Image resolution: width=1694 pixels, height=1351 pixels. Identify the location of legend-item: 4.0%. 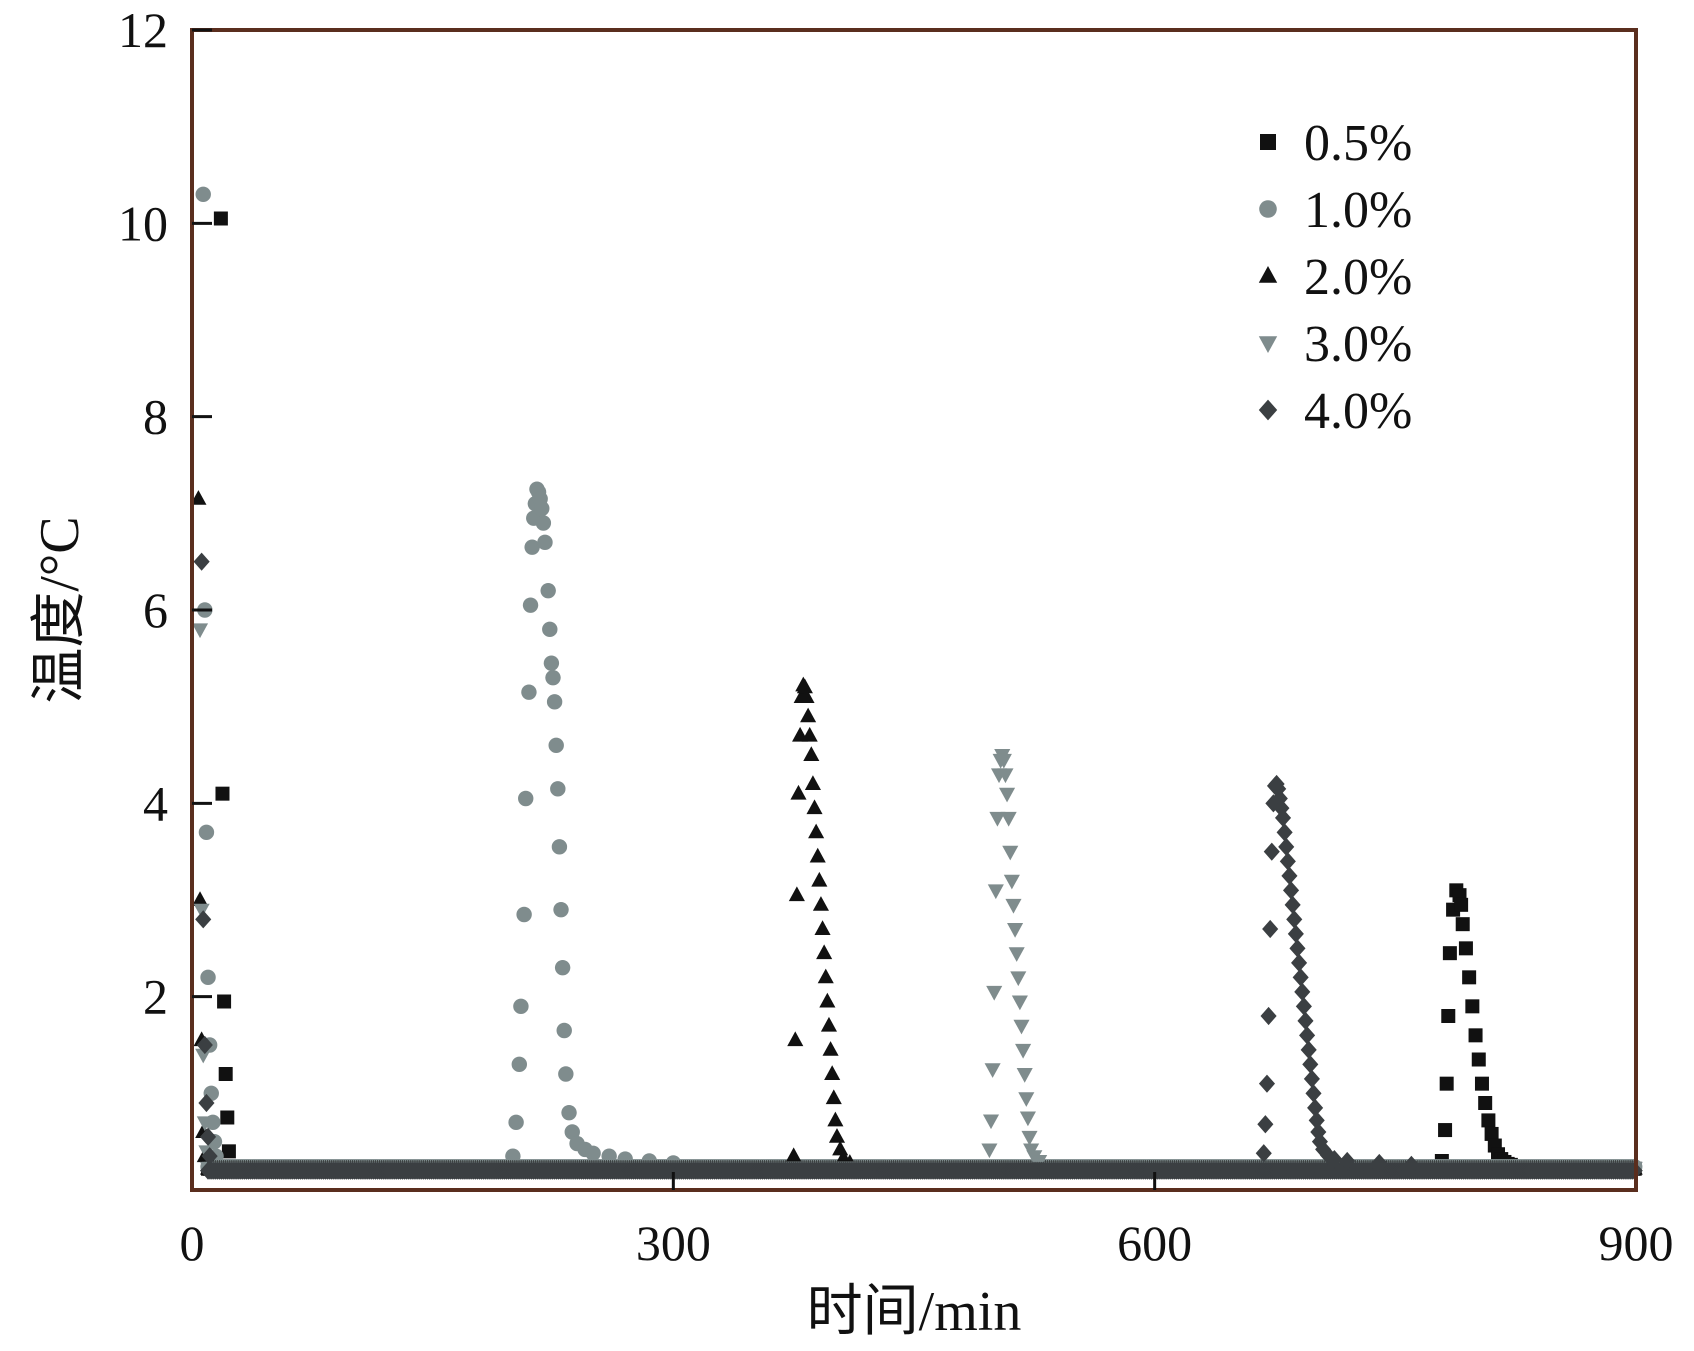
(1335, 411).